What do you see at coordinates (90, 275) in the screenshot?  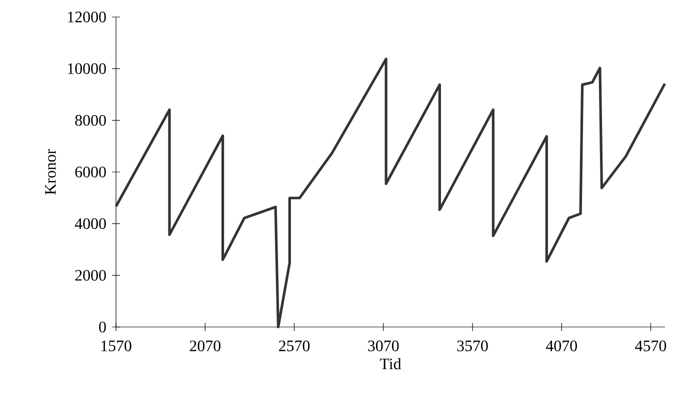 I see `y-tick-label: 2000` at bounding box center [90, 275].